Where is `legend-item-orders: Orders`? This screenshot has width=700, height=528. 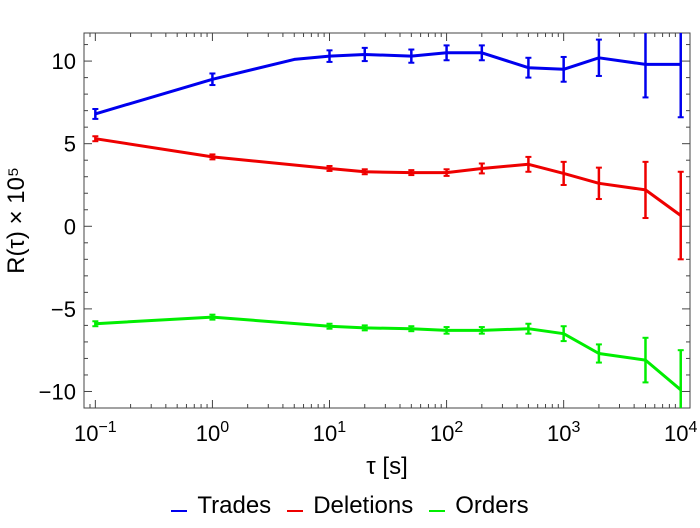 legend-item-orders: Orders is located at coordinates (479, 506).